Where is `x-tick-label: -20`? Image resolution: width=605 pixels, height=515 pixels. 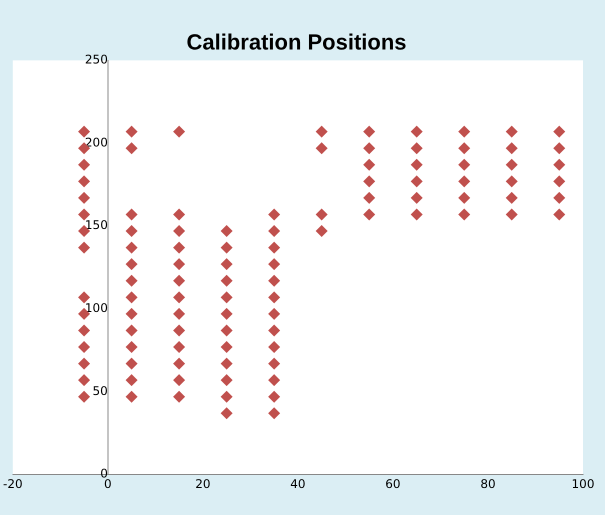
x-tick-label: -20 is located at coordinates (12, 483).